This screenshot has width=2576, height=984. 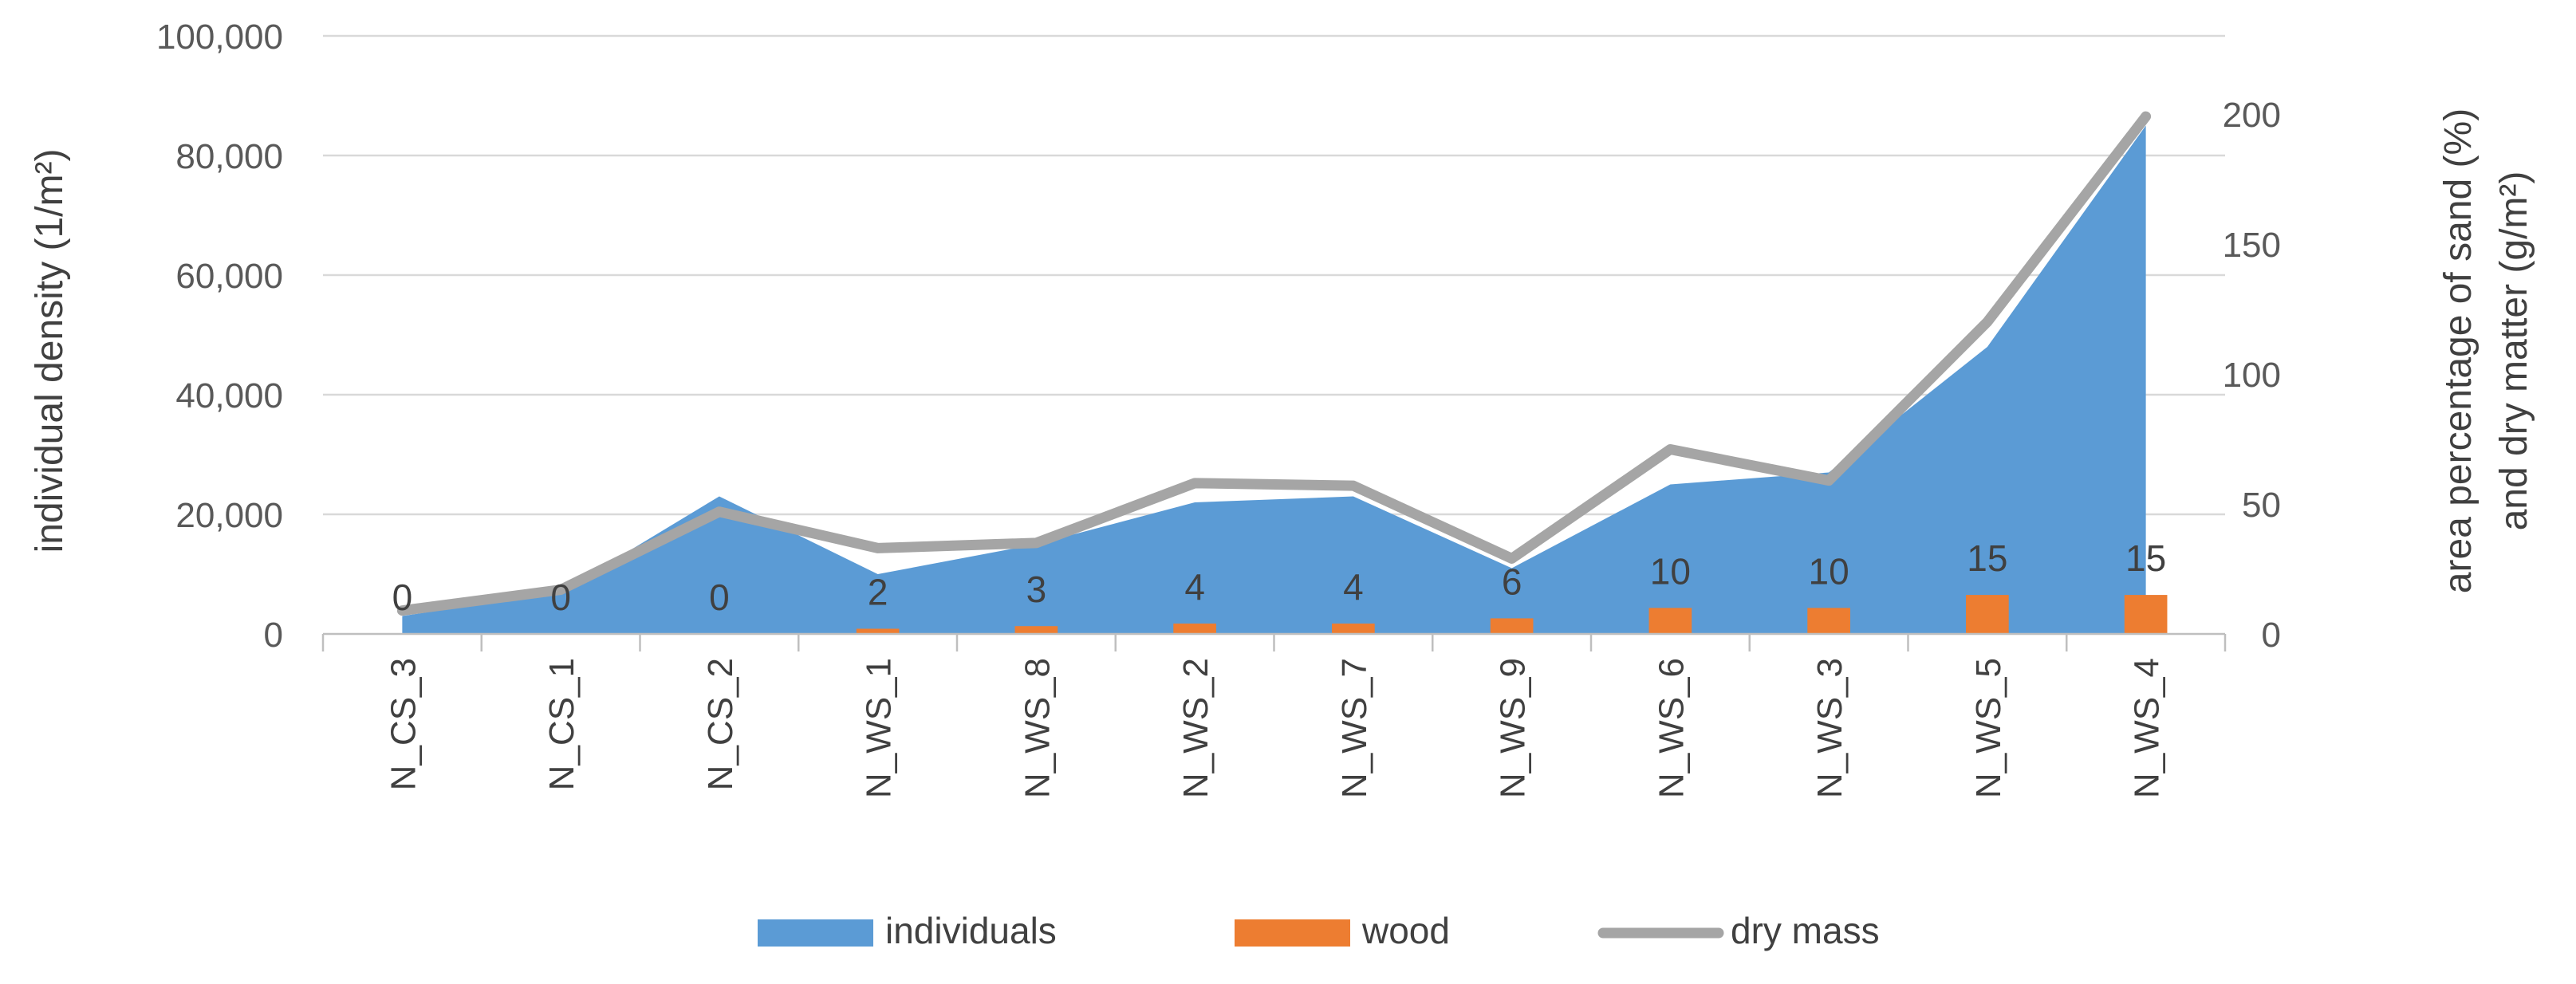 What do you see at coordinates (561, 724) in the screenshot?
I see `x-category-label: N_CS_1` at bounding box center [561, 724].